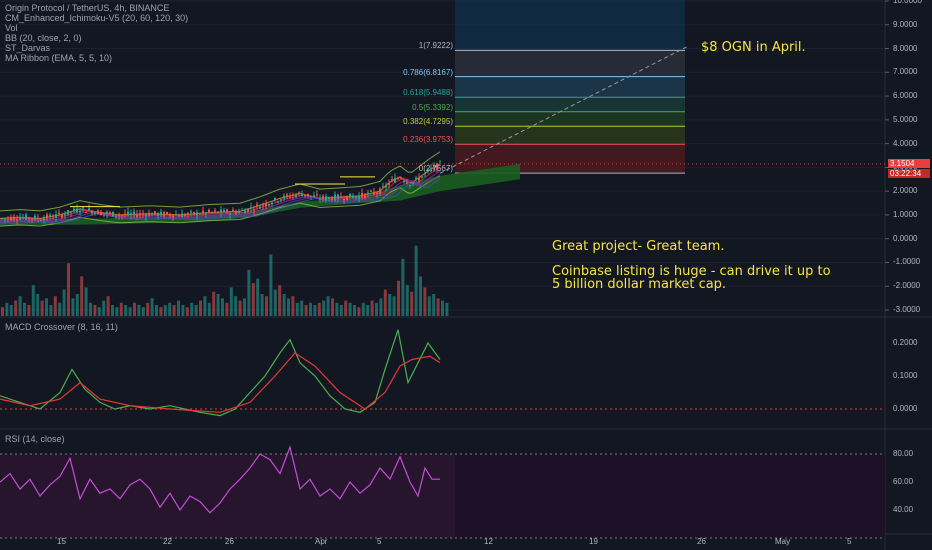  Describe the element at coordinates (783, 541) in the screenshot. I see `time-axis-label: May` at that location.